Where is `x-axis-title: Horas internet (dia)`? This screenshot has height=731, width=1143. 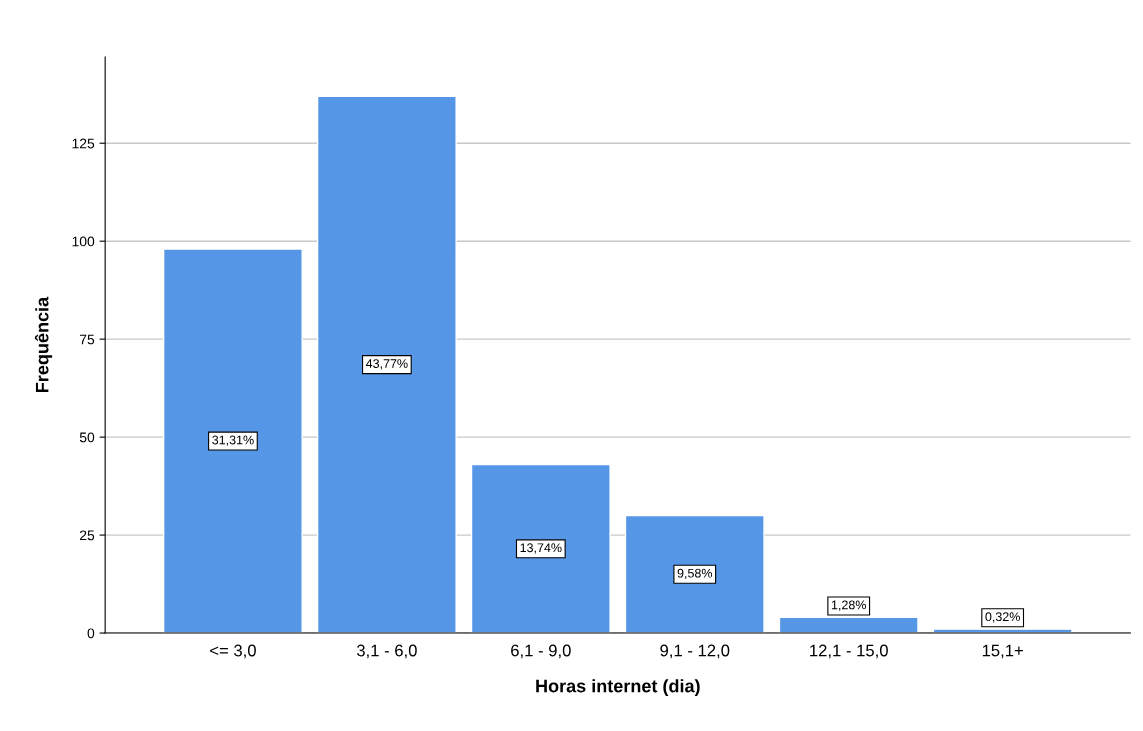 x-axis-title: Horas internet (dia) is located at coordinates (618, 687).